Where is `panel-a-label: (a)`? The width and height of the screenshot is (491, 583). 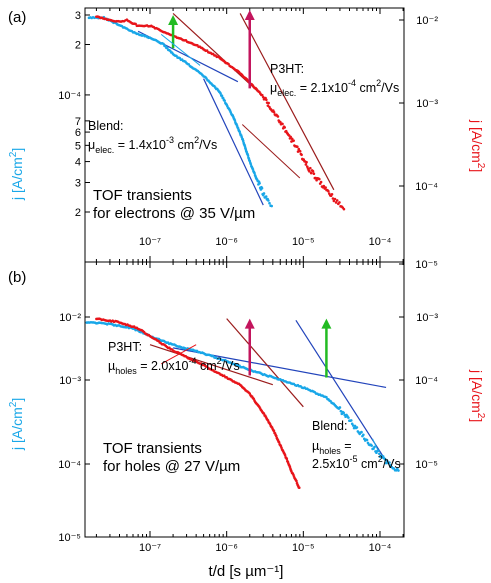
panel-a-label: (a) is located at coordinates (17, 17).